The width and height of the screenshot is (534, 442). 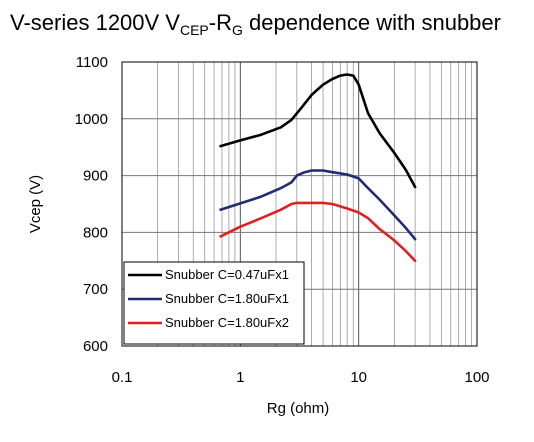 What do you see at coordinates (372, 22) in the screenshot?
I see `chart-title-suffix: dependence with snubber` at bounding box center [372, 22].